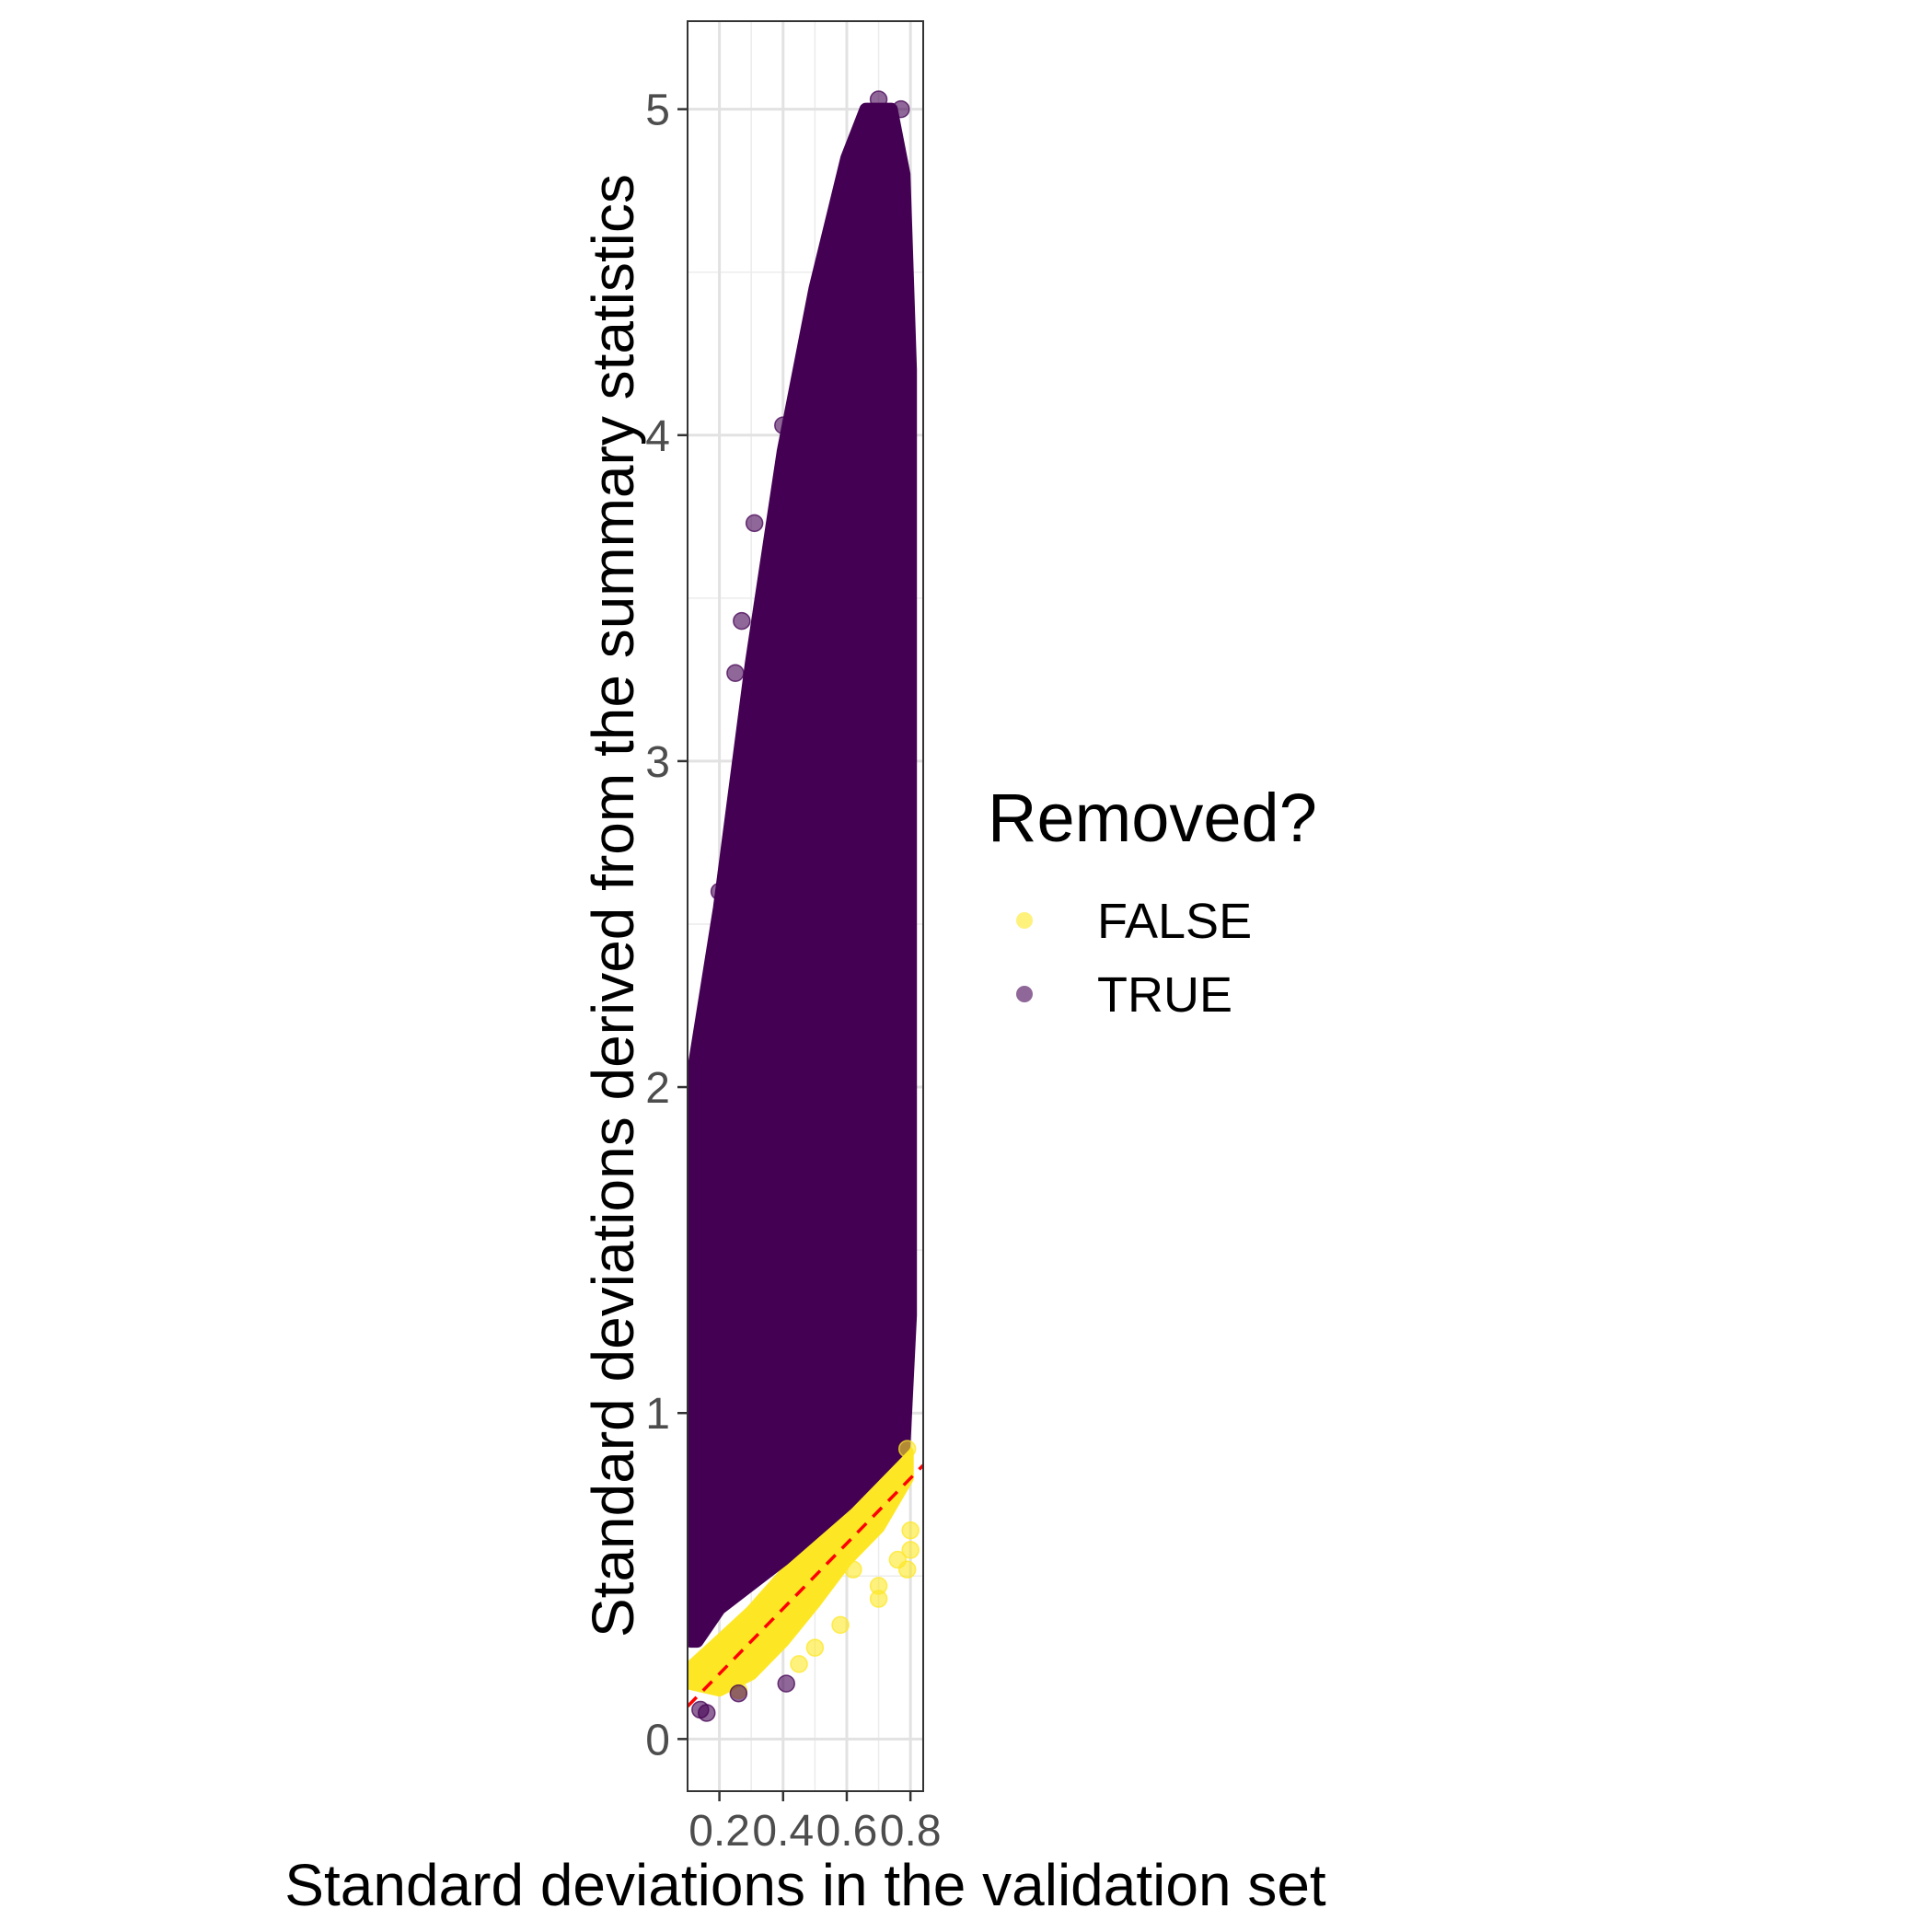 The height and width of the screenshot is (1932, 1932). I want to click on legend-label-false: FALSE, so click(1175, 922).